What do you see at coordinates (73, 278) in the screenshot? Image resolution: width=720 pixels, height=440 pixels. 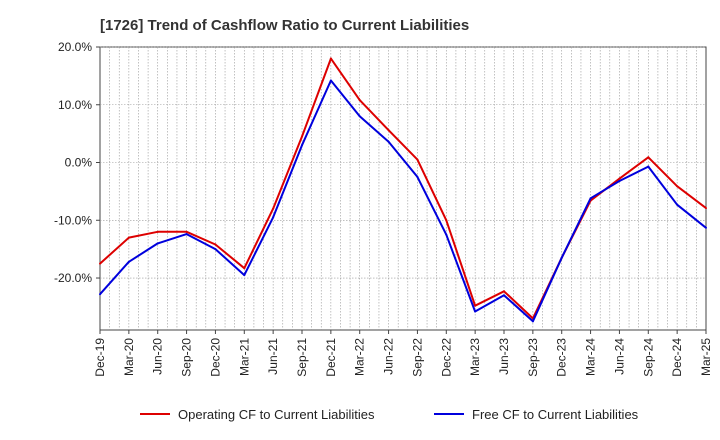 I see `y-tick-label: -20.0%` at bounding box center [73, 278].